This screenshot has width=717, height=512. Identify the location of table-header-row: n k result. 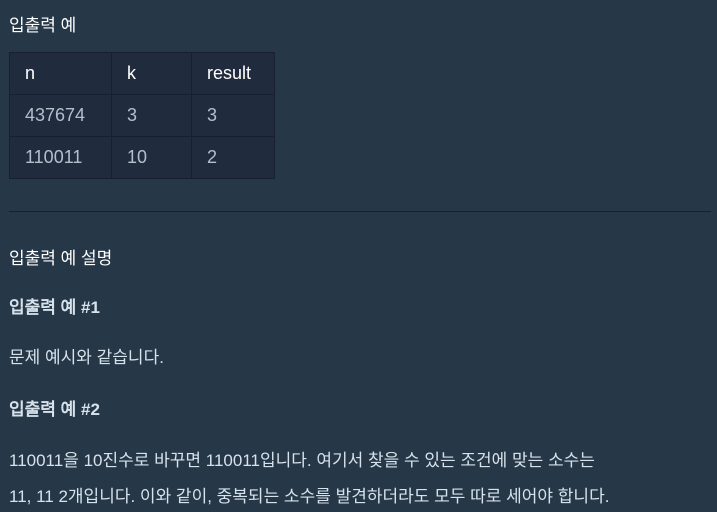
(142, 73).